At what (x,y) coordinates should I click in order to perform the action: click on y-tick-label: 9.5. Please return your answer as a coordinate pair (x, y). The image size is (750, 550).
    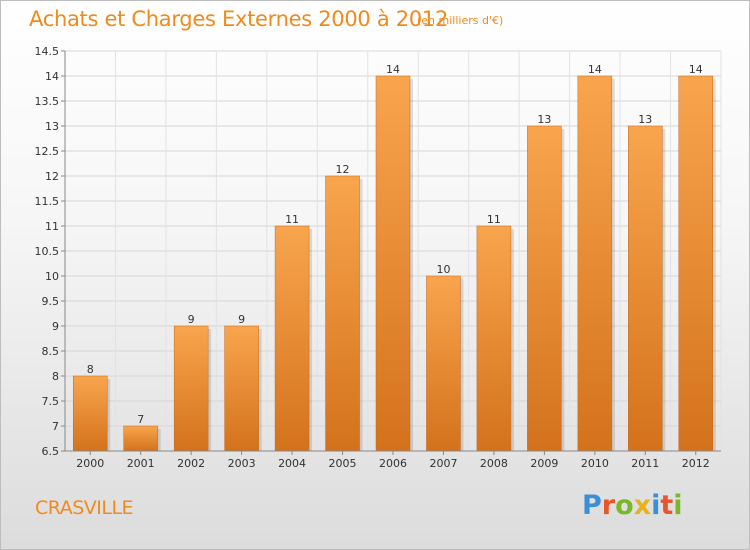
    Looking at the image, I should click on (51, 301).